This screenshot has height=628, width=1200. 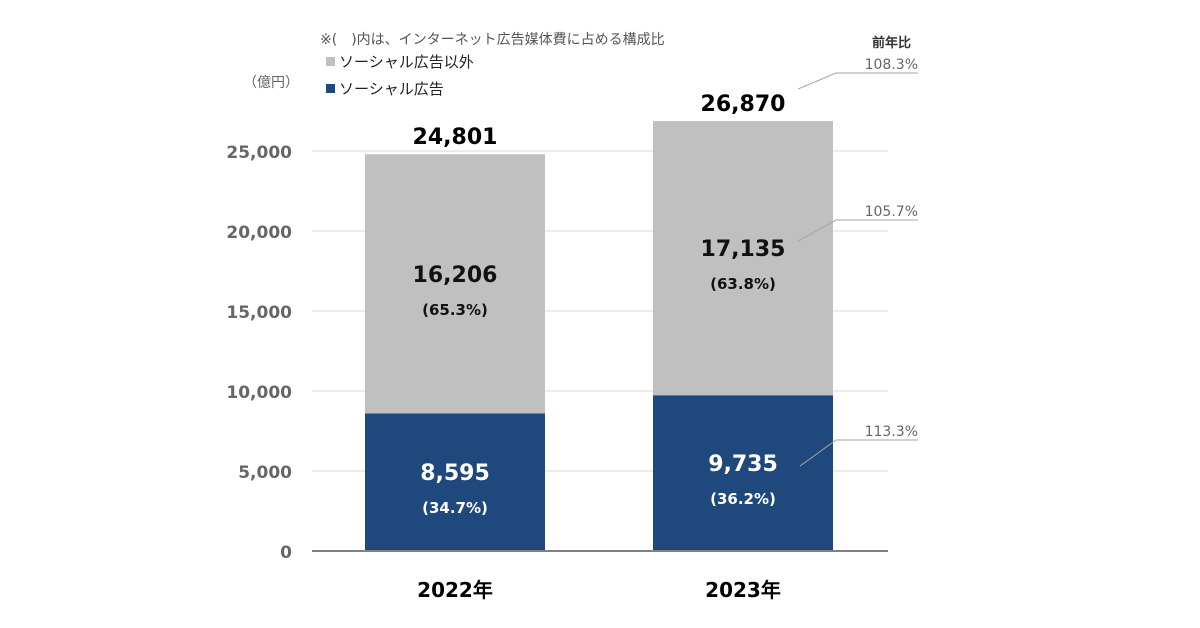 I want to click on legend-swatch-other, so click(x=330, y=61).